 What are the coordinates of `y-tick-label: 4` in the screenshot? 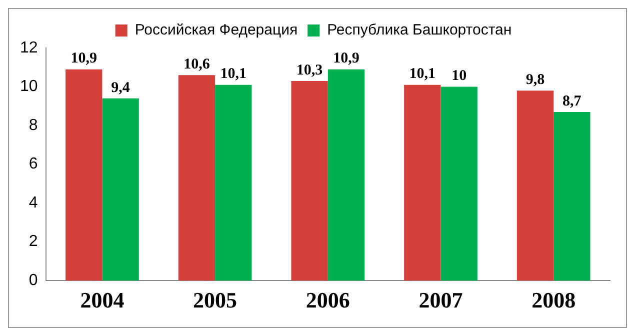 It's located at (33, 203).